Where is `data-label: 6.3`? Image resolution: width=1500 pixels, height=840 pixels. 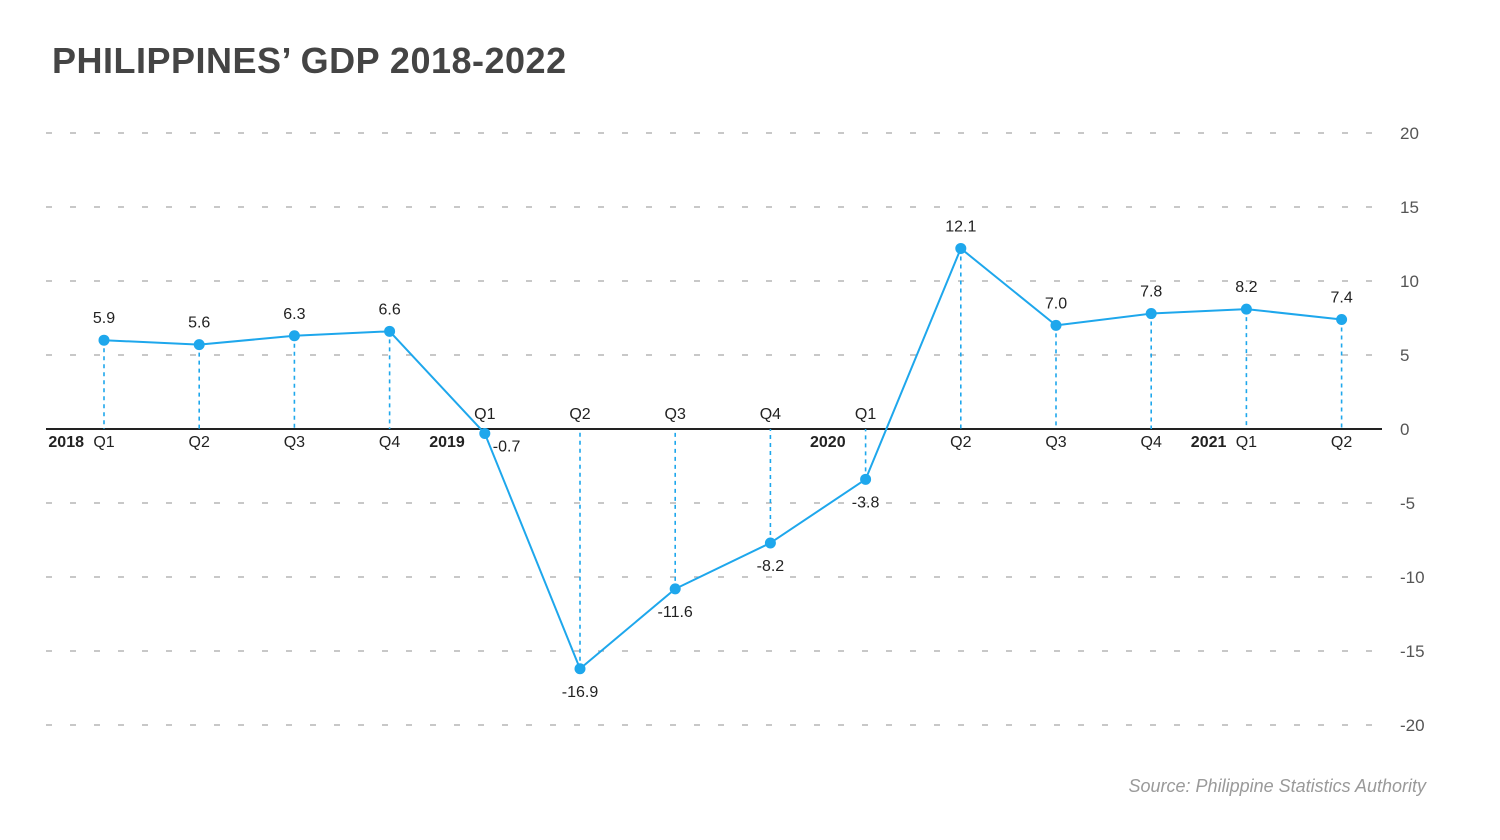
data-label: 6.3 is located at coordinates (294, 314).